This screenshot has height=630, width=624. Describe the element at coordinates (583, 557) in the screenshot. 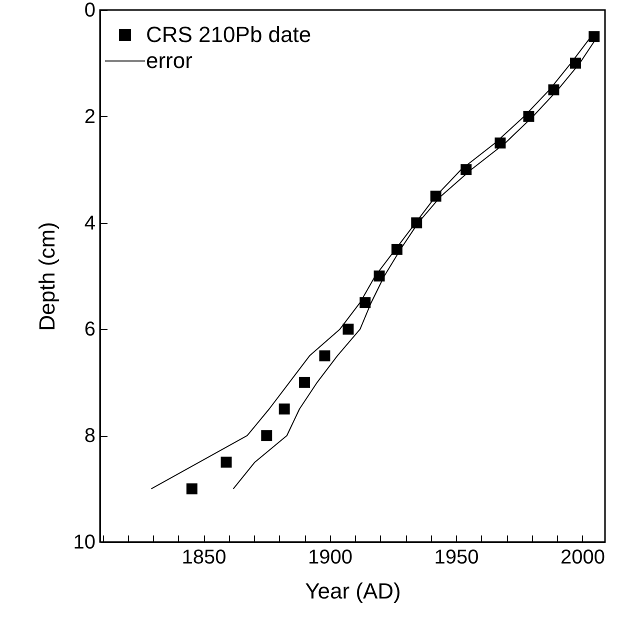

I see `x-tick-label: 2000` at that location.